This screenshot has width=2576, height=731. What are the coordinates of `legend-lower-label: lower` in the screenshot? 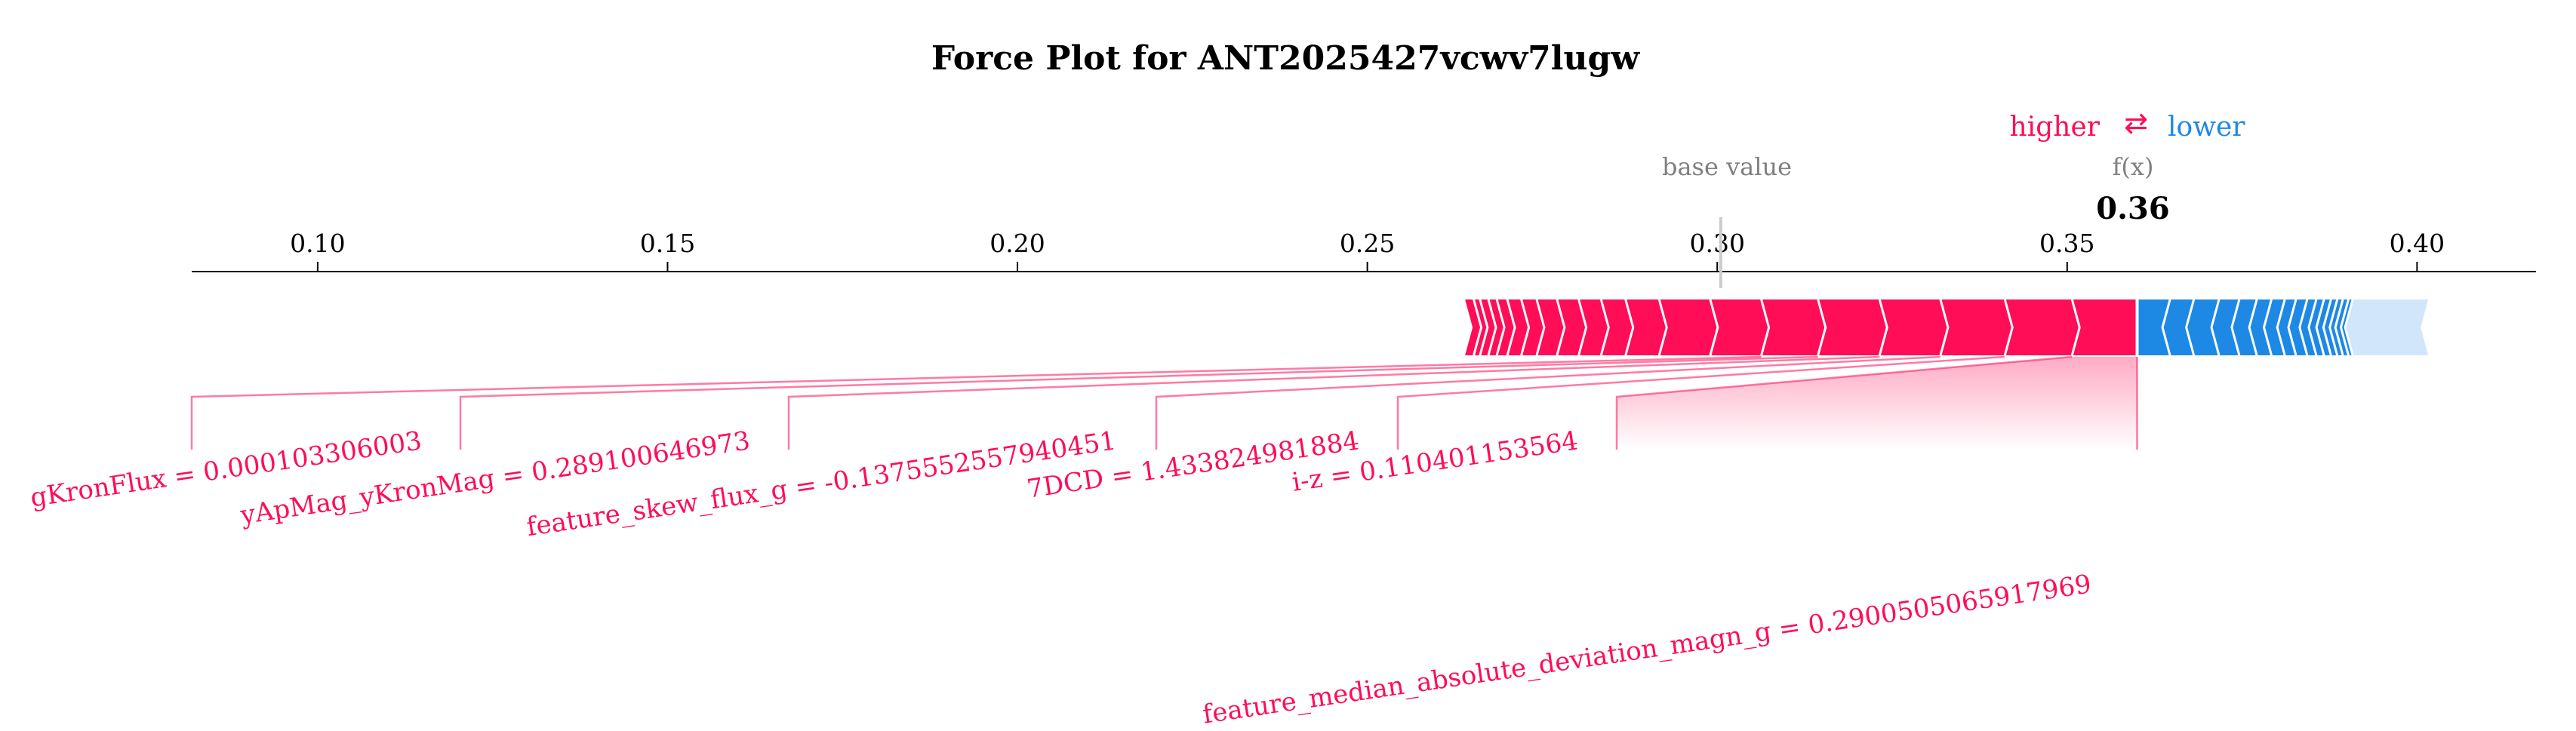 It's located at (2206, 127).